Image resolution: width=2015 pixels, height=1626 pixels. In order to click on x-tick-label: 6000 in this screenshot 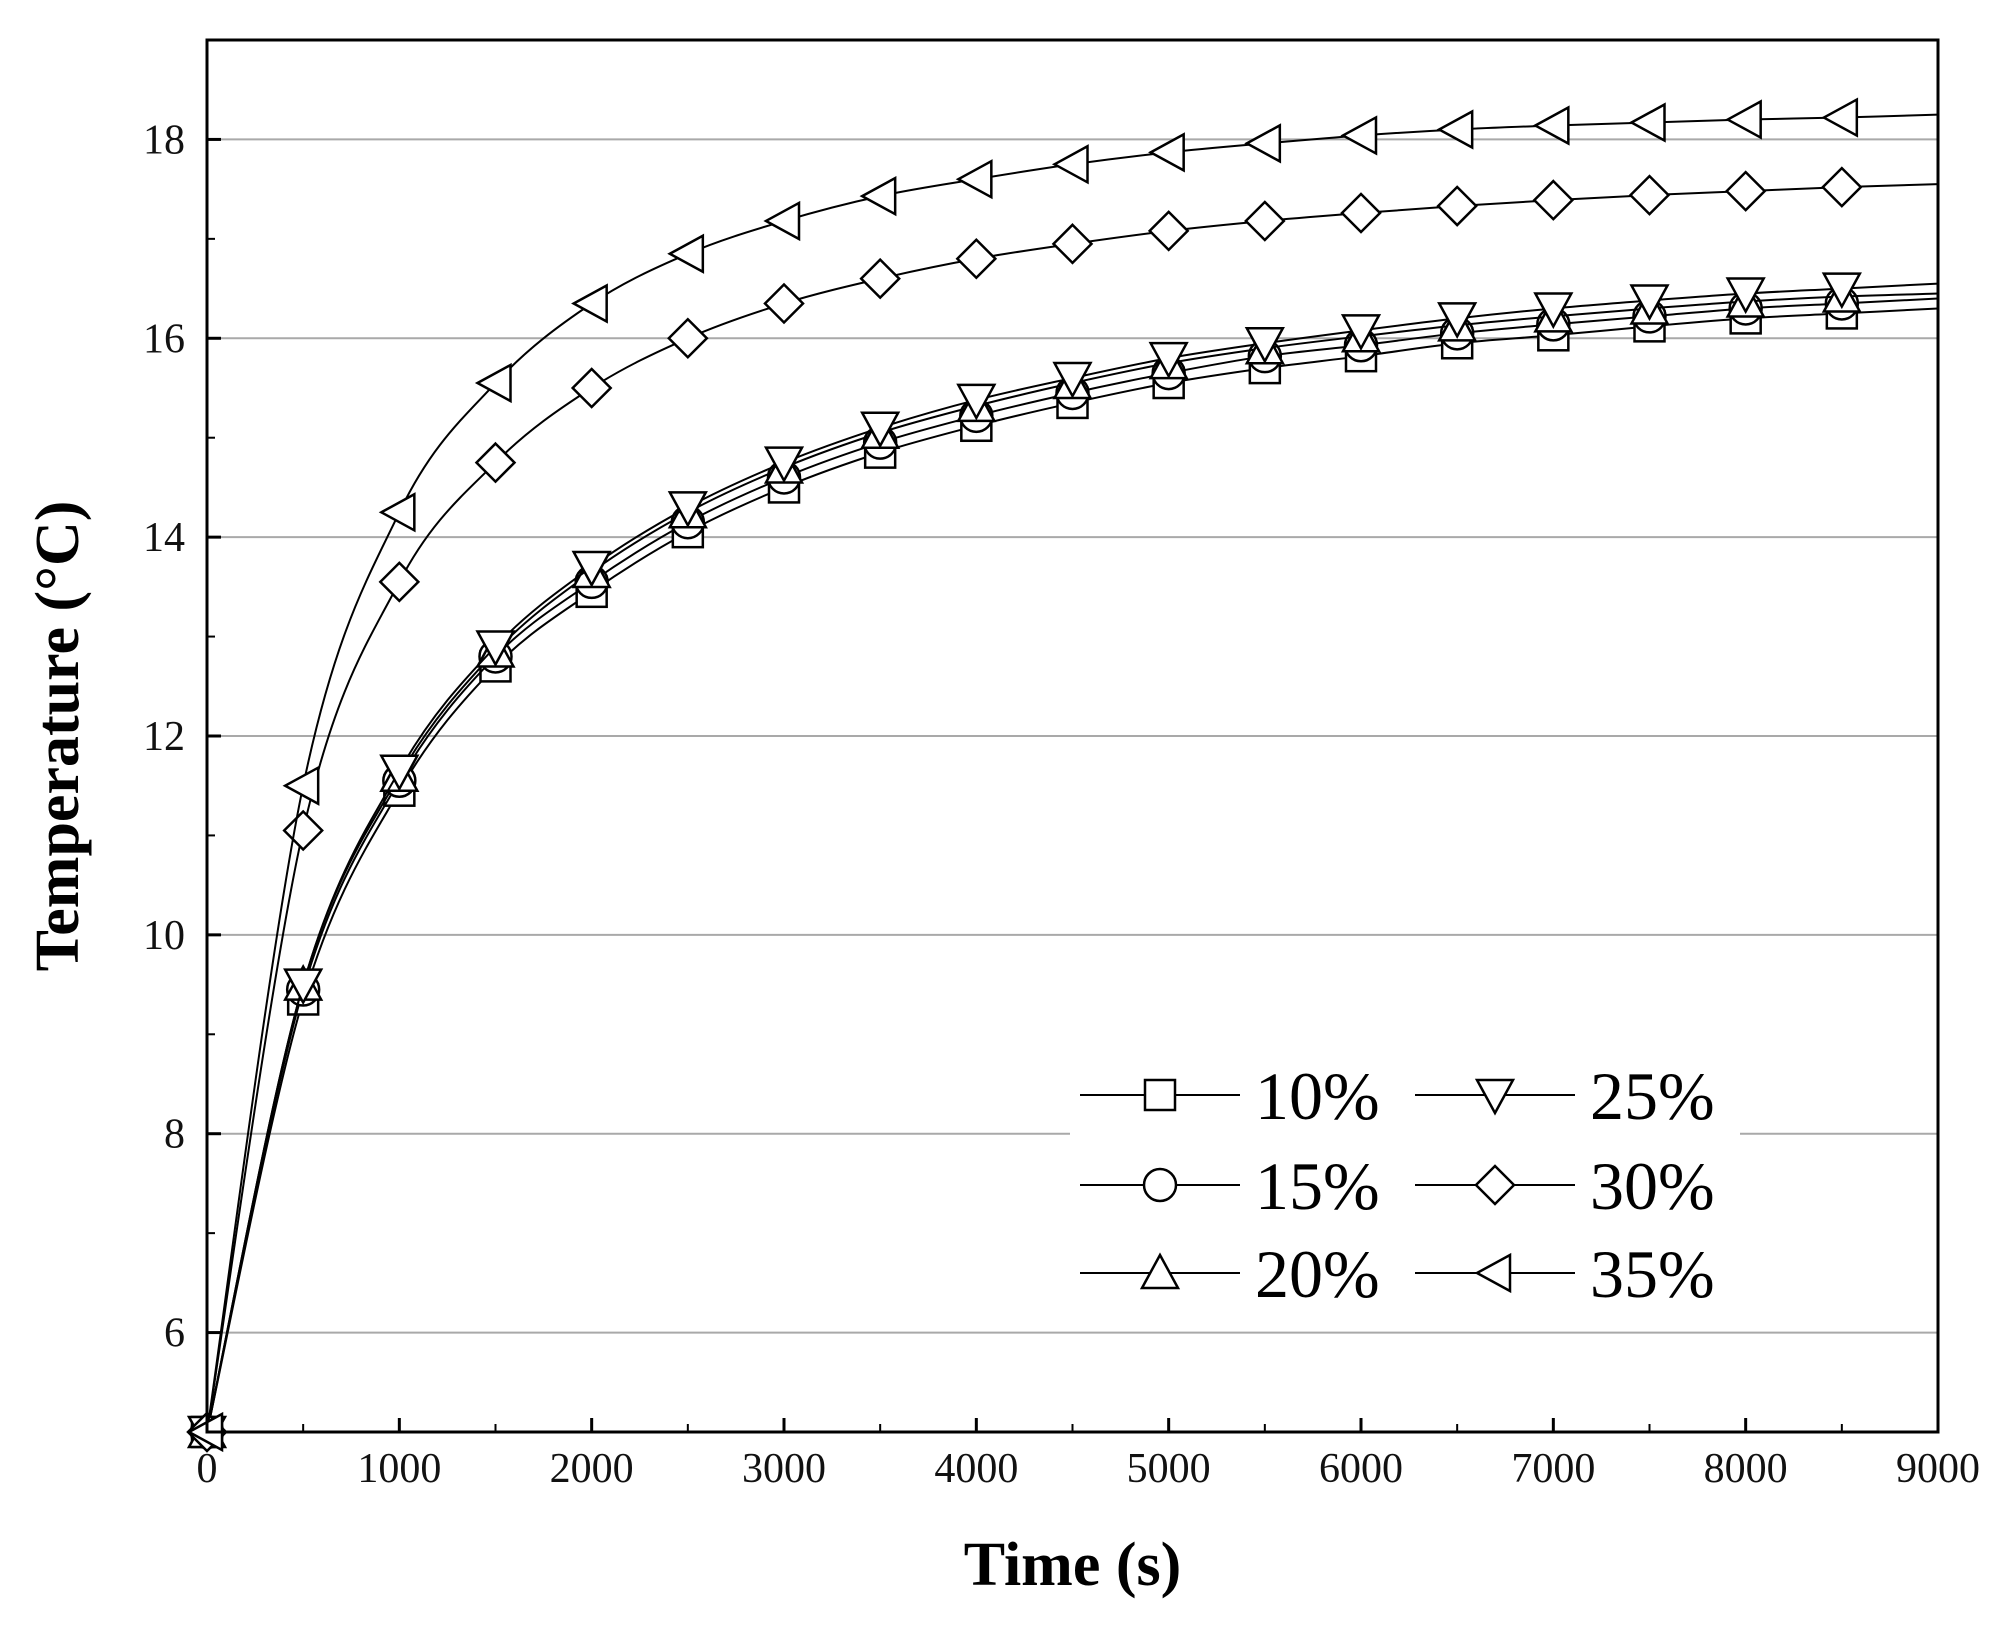, I will do `click(1361, 1469)`.